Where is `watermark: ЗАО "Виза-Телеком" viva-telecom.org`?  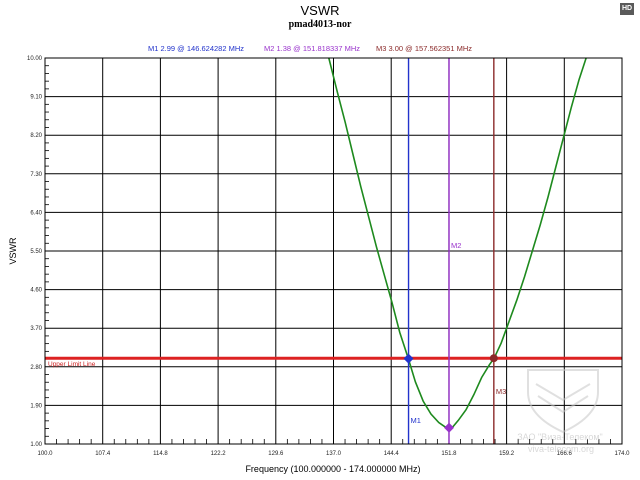 watermark: ЗАО "Виза-Телеком" viva-telecom.org is located at coordinates (560, 411).